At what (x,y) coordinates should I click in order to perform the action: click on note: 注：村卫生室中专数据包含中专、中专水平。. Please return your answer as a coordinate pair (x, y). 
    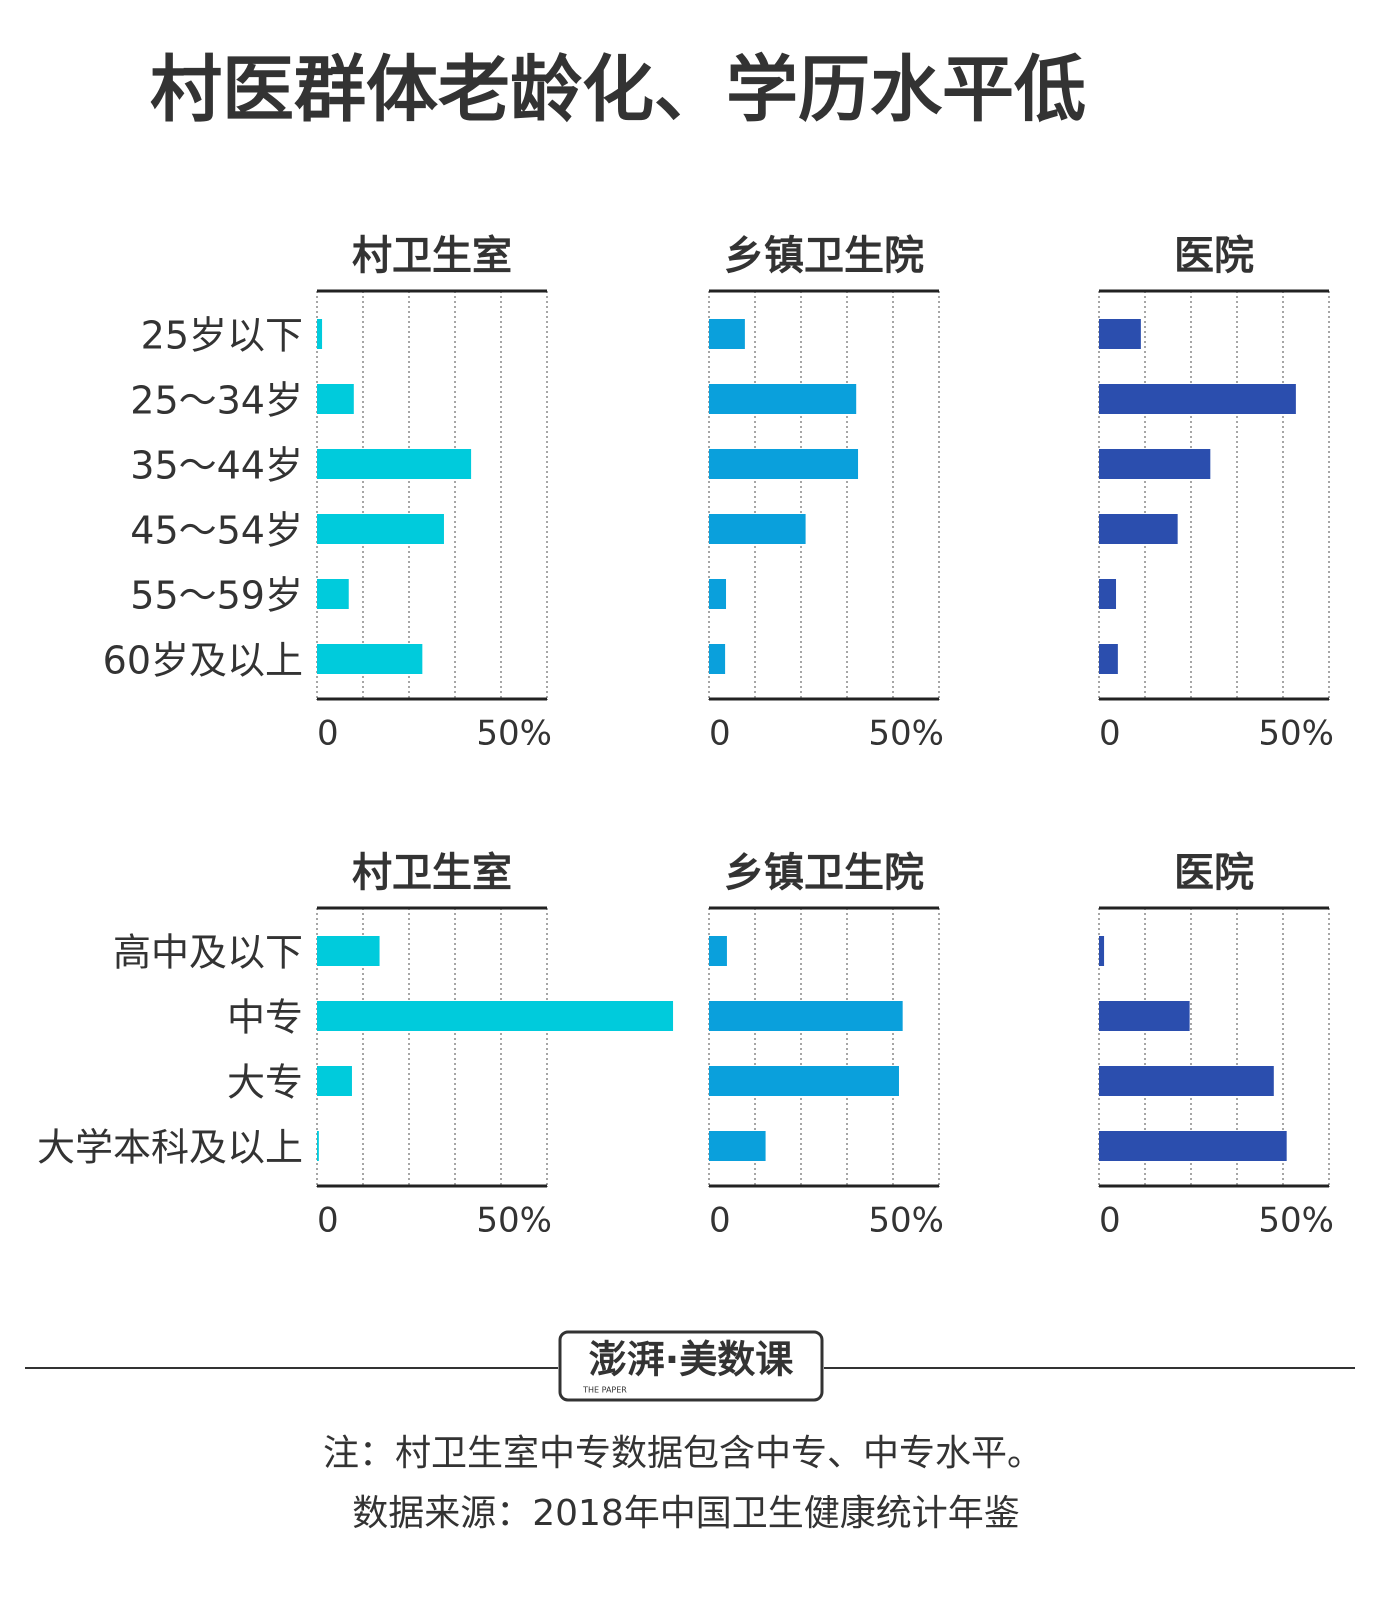
    Looking at the image, I should click on (683, 1453).